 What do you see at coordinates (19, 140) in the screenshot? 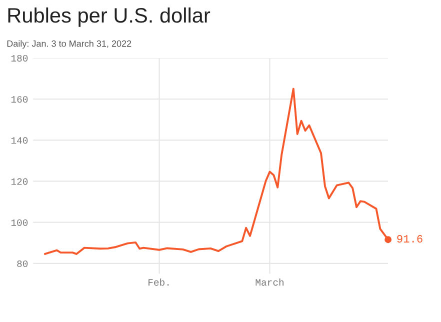
I see `y-tick-label: 140` at bounding box center [19, 140].